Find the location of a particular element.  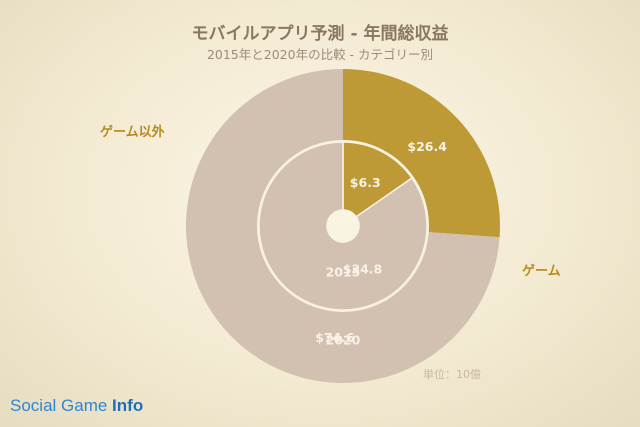

legend-game: ゲーム is located at coordinates (541, 271).